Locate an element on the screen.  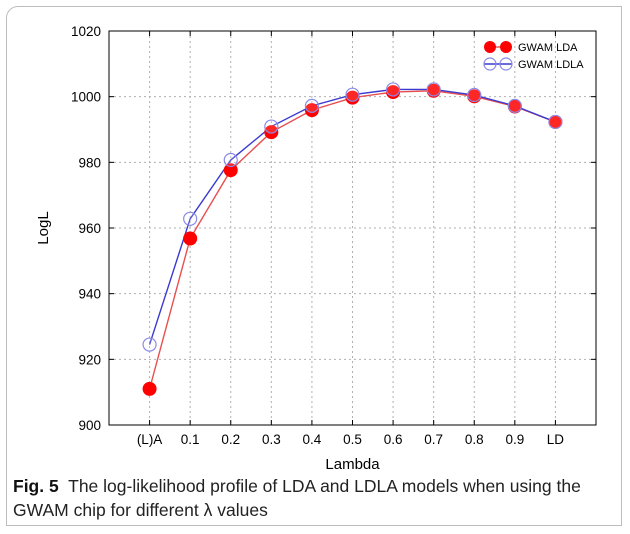
x-tick-label: (L)A is located at coordinates (150, 439).